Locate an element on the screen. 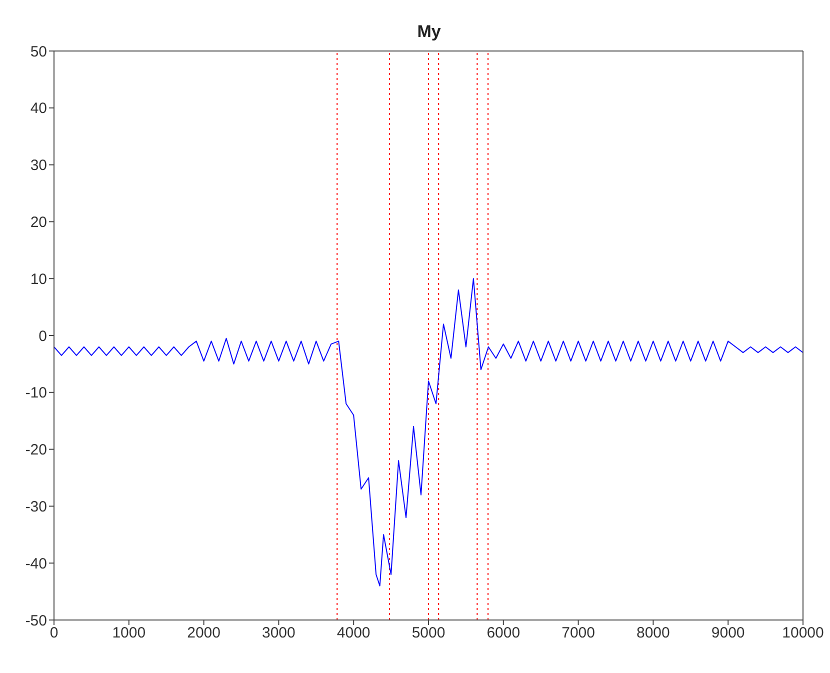  y-tick-label: 50 is located at coordinates (38, 51).